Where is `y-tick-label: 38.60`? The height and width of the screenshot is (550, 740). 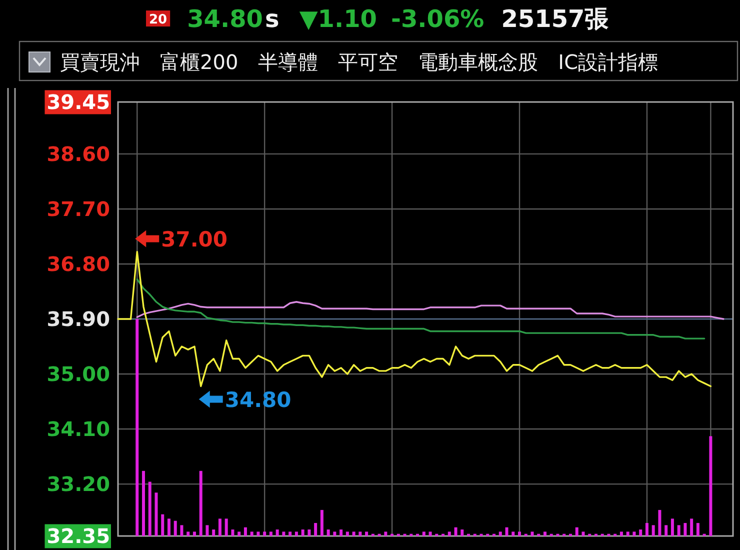 y-tick-label: 38.60 is located at coordinates (78, 154).